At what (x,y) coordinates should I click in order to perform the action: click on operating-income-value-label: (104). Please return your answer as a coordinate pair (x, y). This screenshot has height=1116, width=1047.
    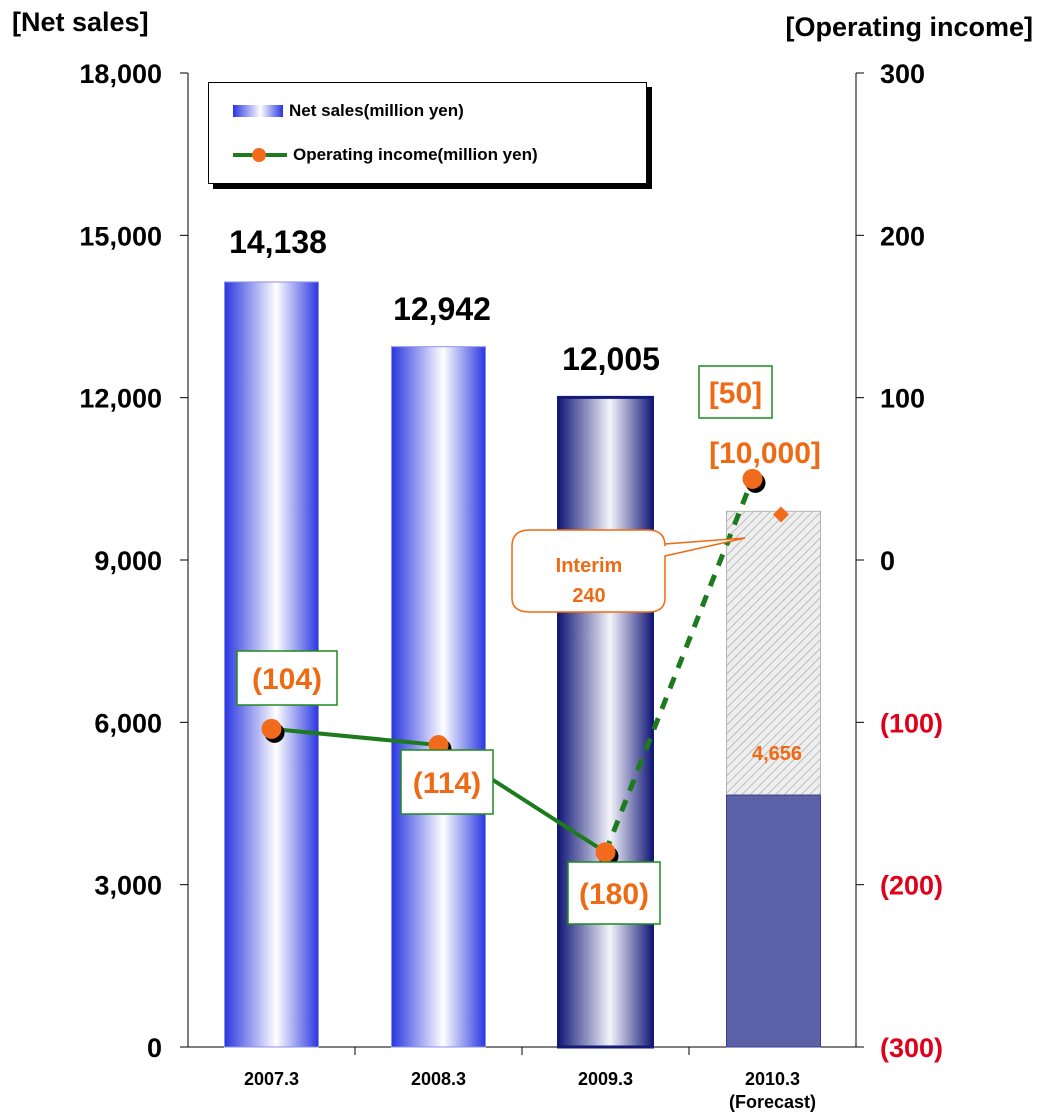
    Looking at the image, I should click on (287, 679).